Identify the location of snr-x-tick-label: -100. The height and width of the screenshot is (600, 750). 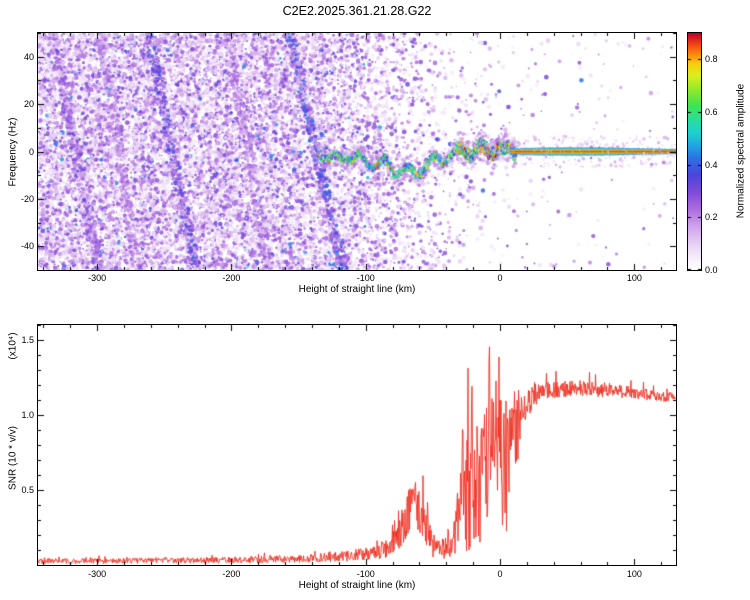
(365, 574).